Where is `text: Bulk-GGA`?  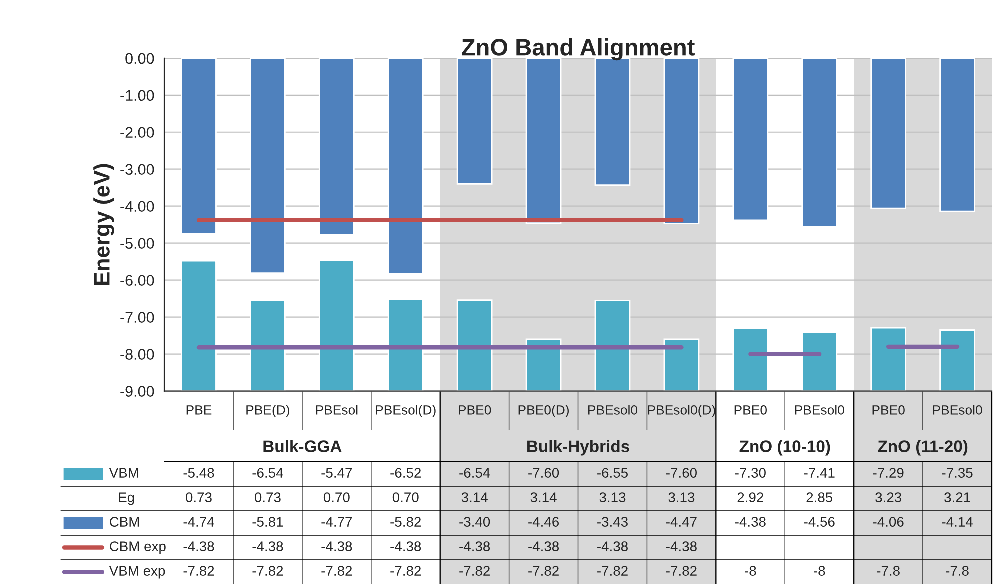 text: Bulk-GGA is located at coordinates (303, 446).